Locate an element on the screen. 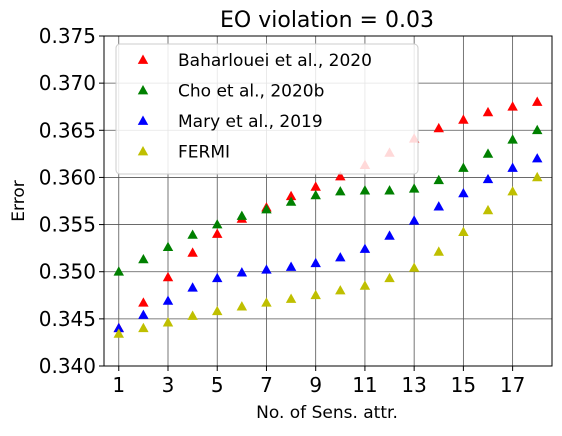  x-tick-label: 7 is located at coordinates (266, 385).